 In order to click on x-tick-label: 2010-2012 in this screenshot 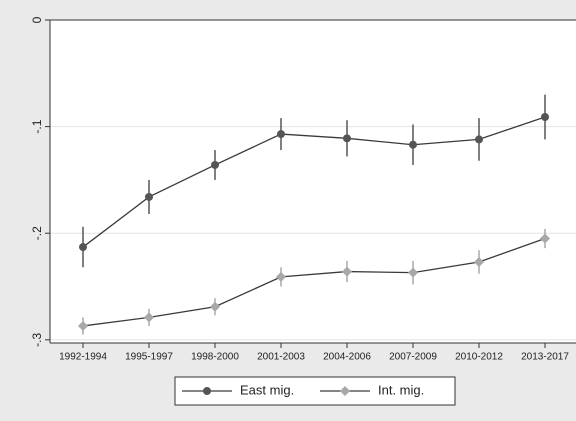, I will do `click(479, 357)`.